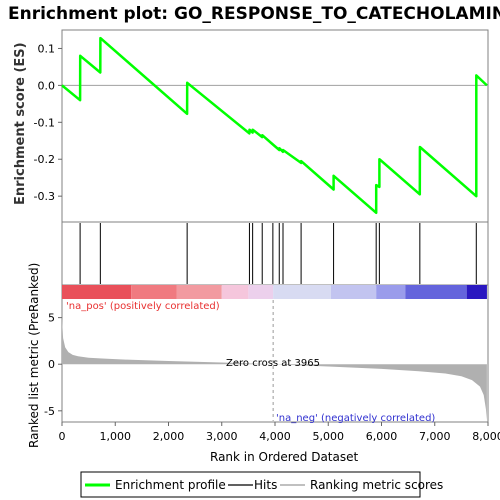 The height and width of the screenshot is (500, 500). What do you see at coordinates (62, 436) in the screenshot?
I see `xtick-label: 0` at bounding box center [62, 436].